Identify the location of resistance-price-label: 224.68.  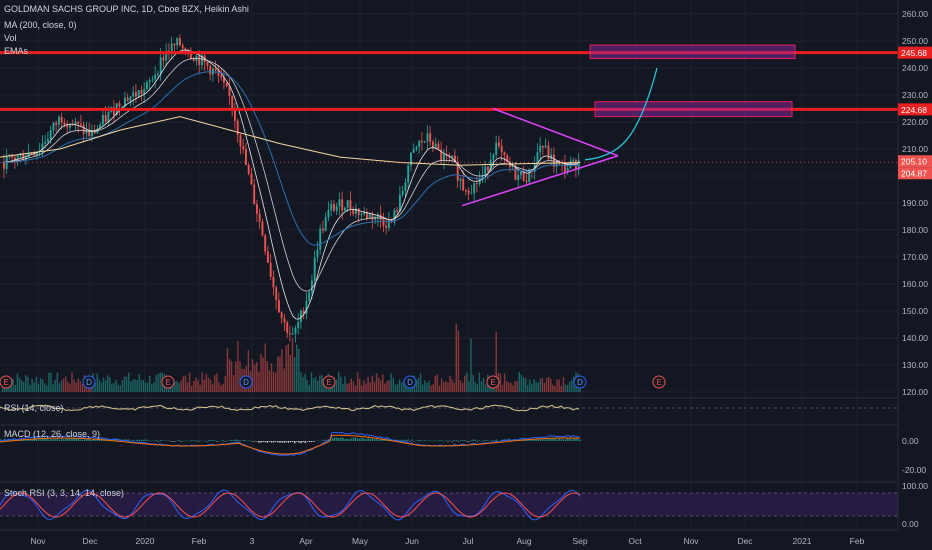
(915, 109).